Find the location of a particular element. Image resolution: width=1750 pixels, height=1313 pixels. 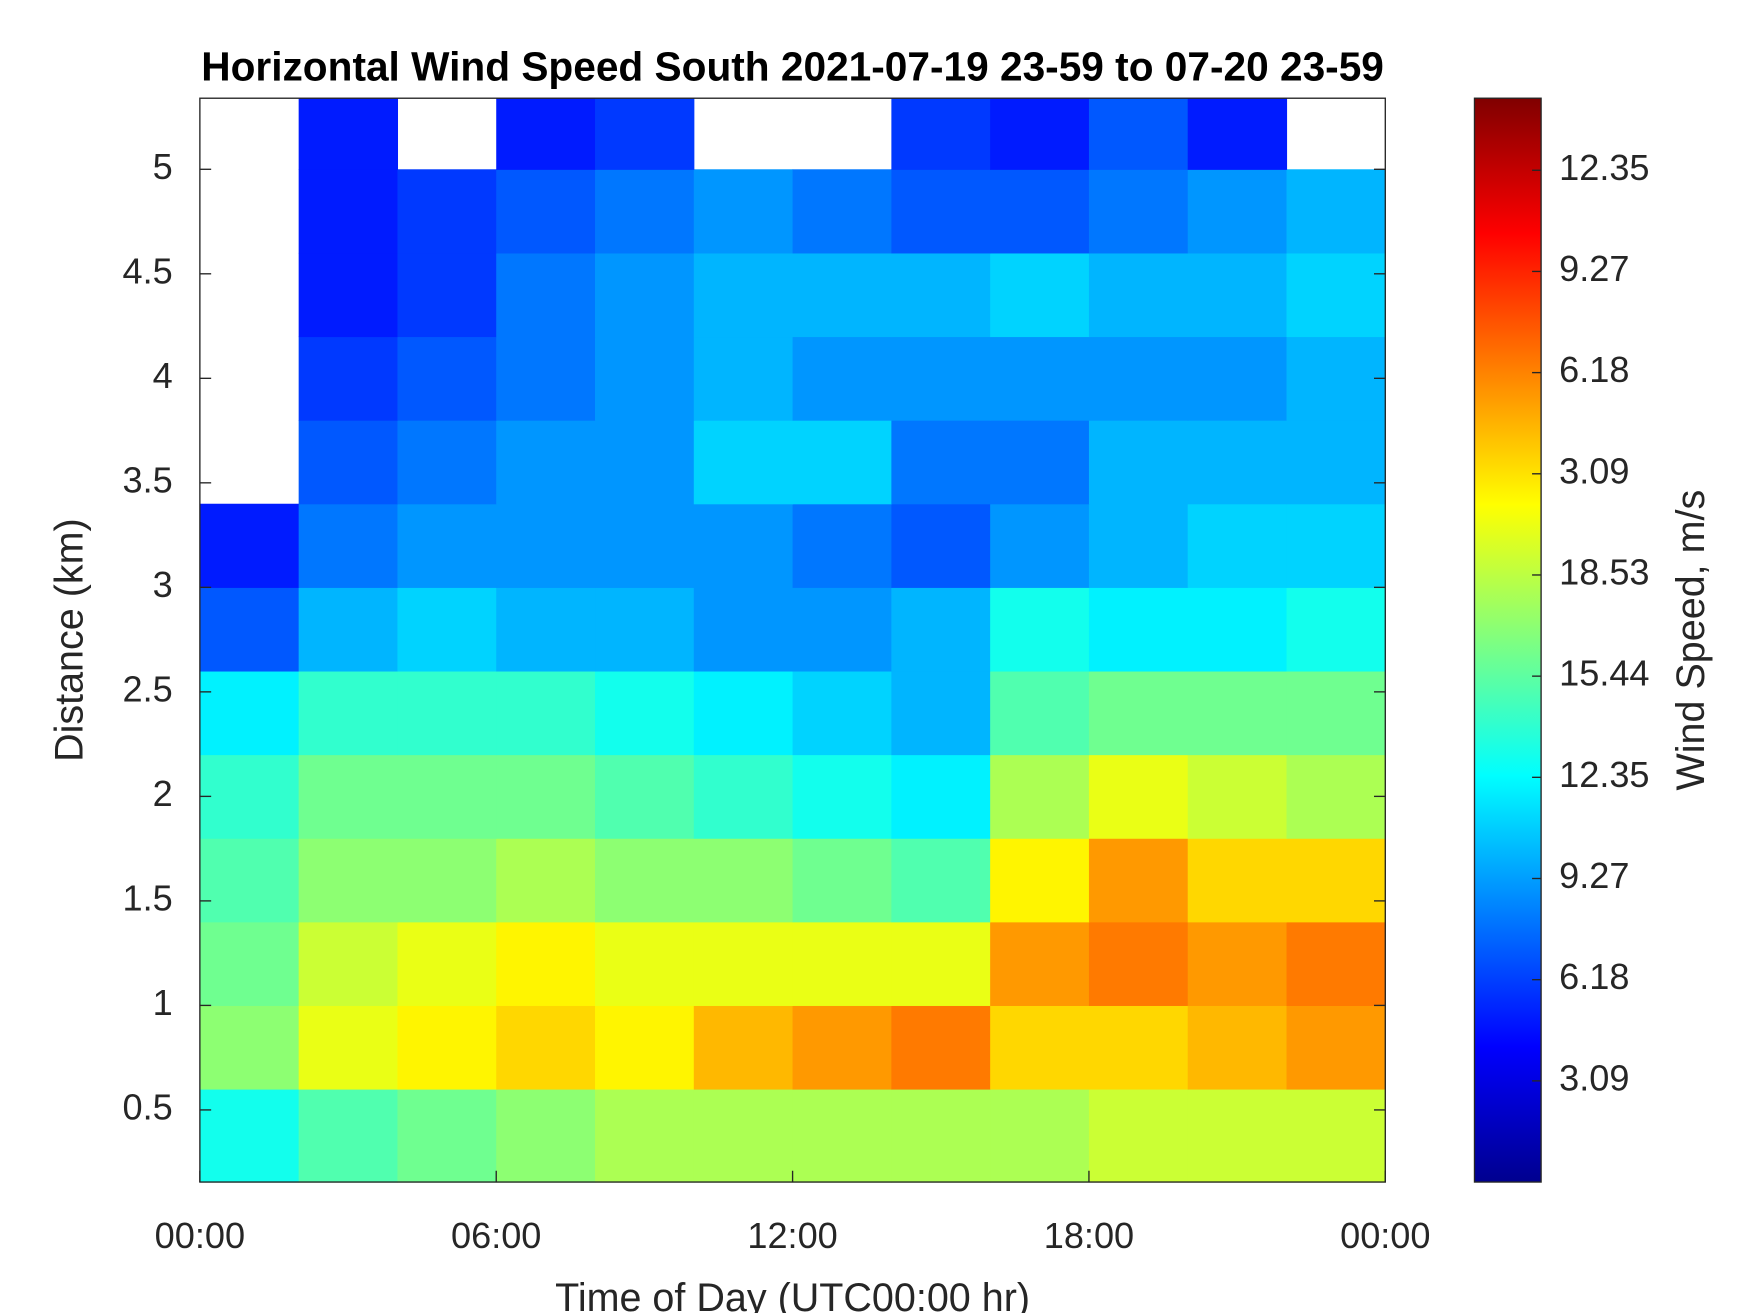

y-tick-label: 1.5 is located at coordinates (148, 897).